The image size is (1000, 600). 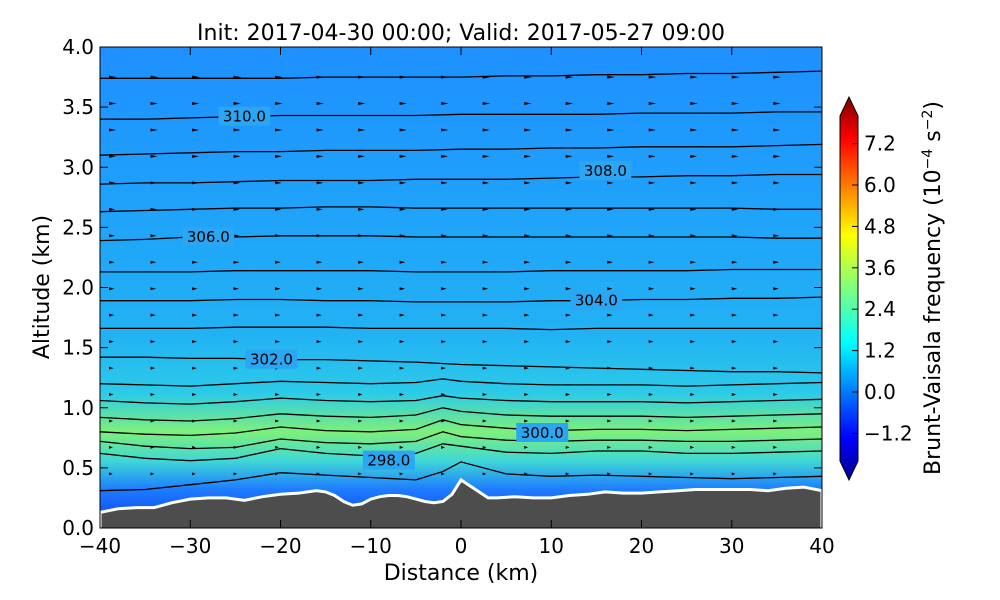 I want to click on contour-label: 304.0, so click(x=596, y=301).